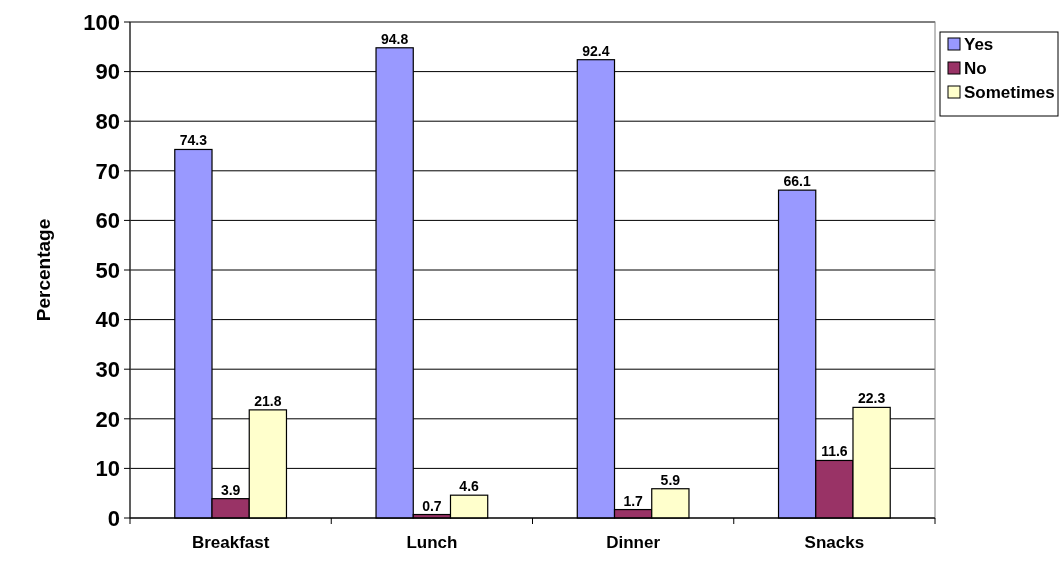 The height and width of the screenshot is (571, 1060). What do you see at coordinates (979, 44) in the screenshot?
I see `legend-label: Yes` at bounding box center [979, 44].